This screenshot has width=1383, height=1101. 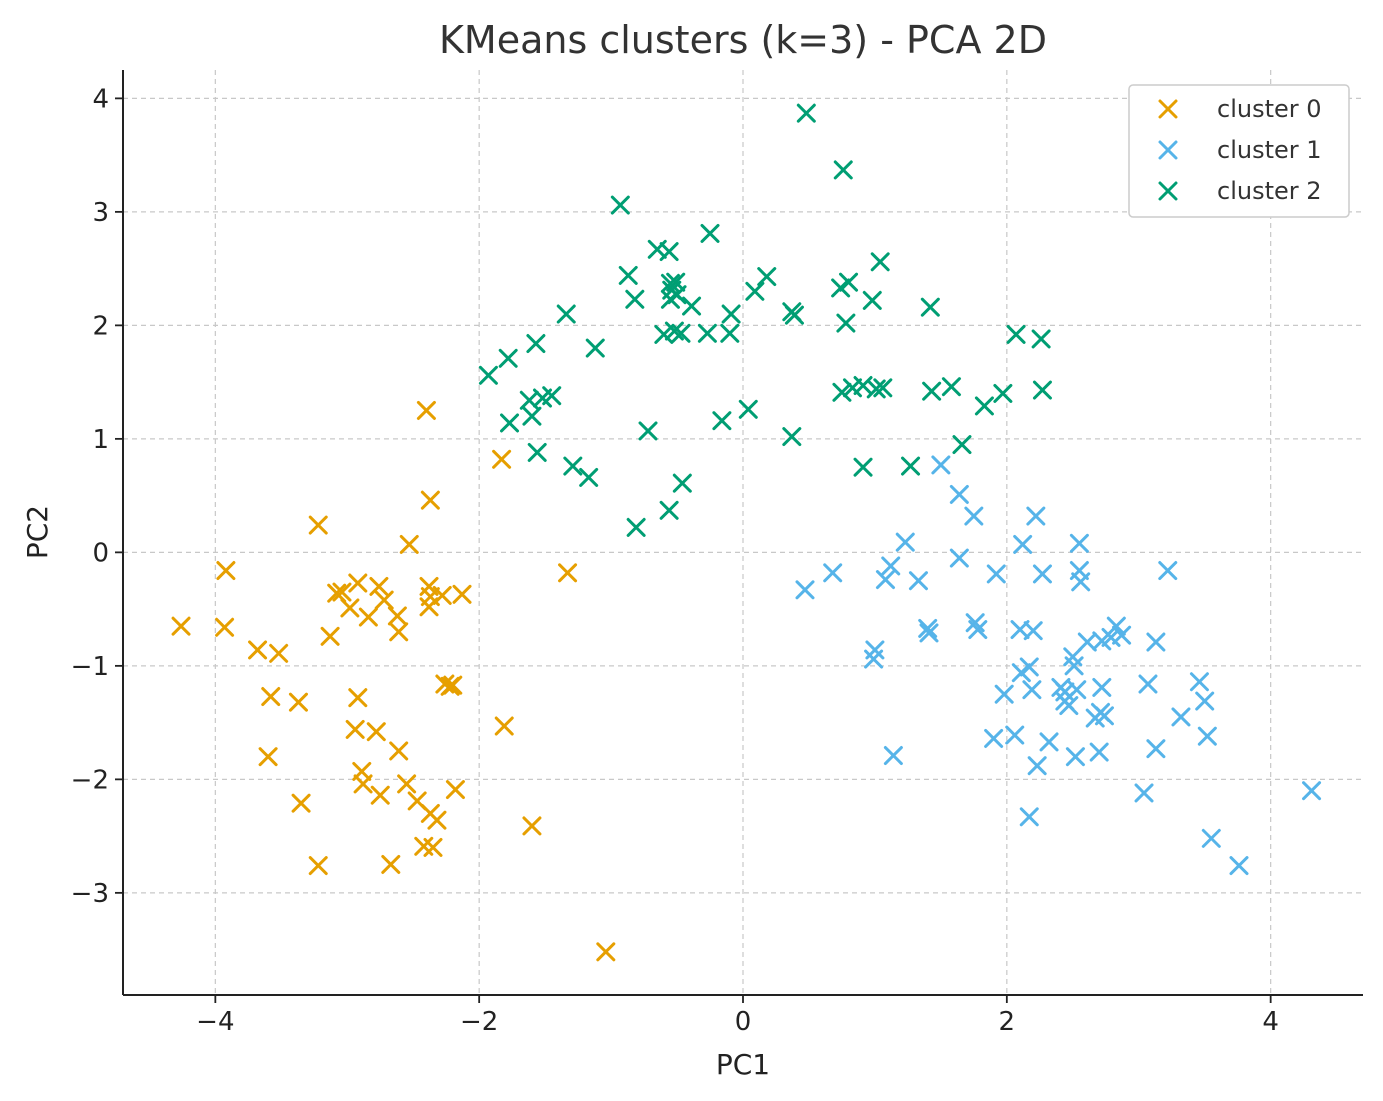 What do you see at coordinates (37, 532) in the screenshot?
I see `y-axis-title: PC2` at bounding box center [37, 532].